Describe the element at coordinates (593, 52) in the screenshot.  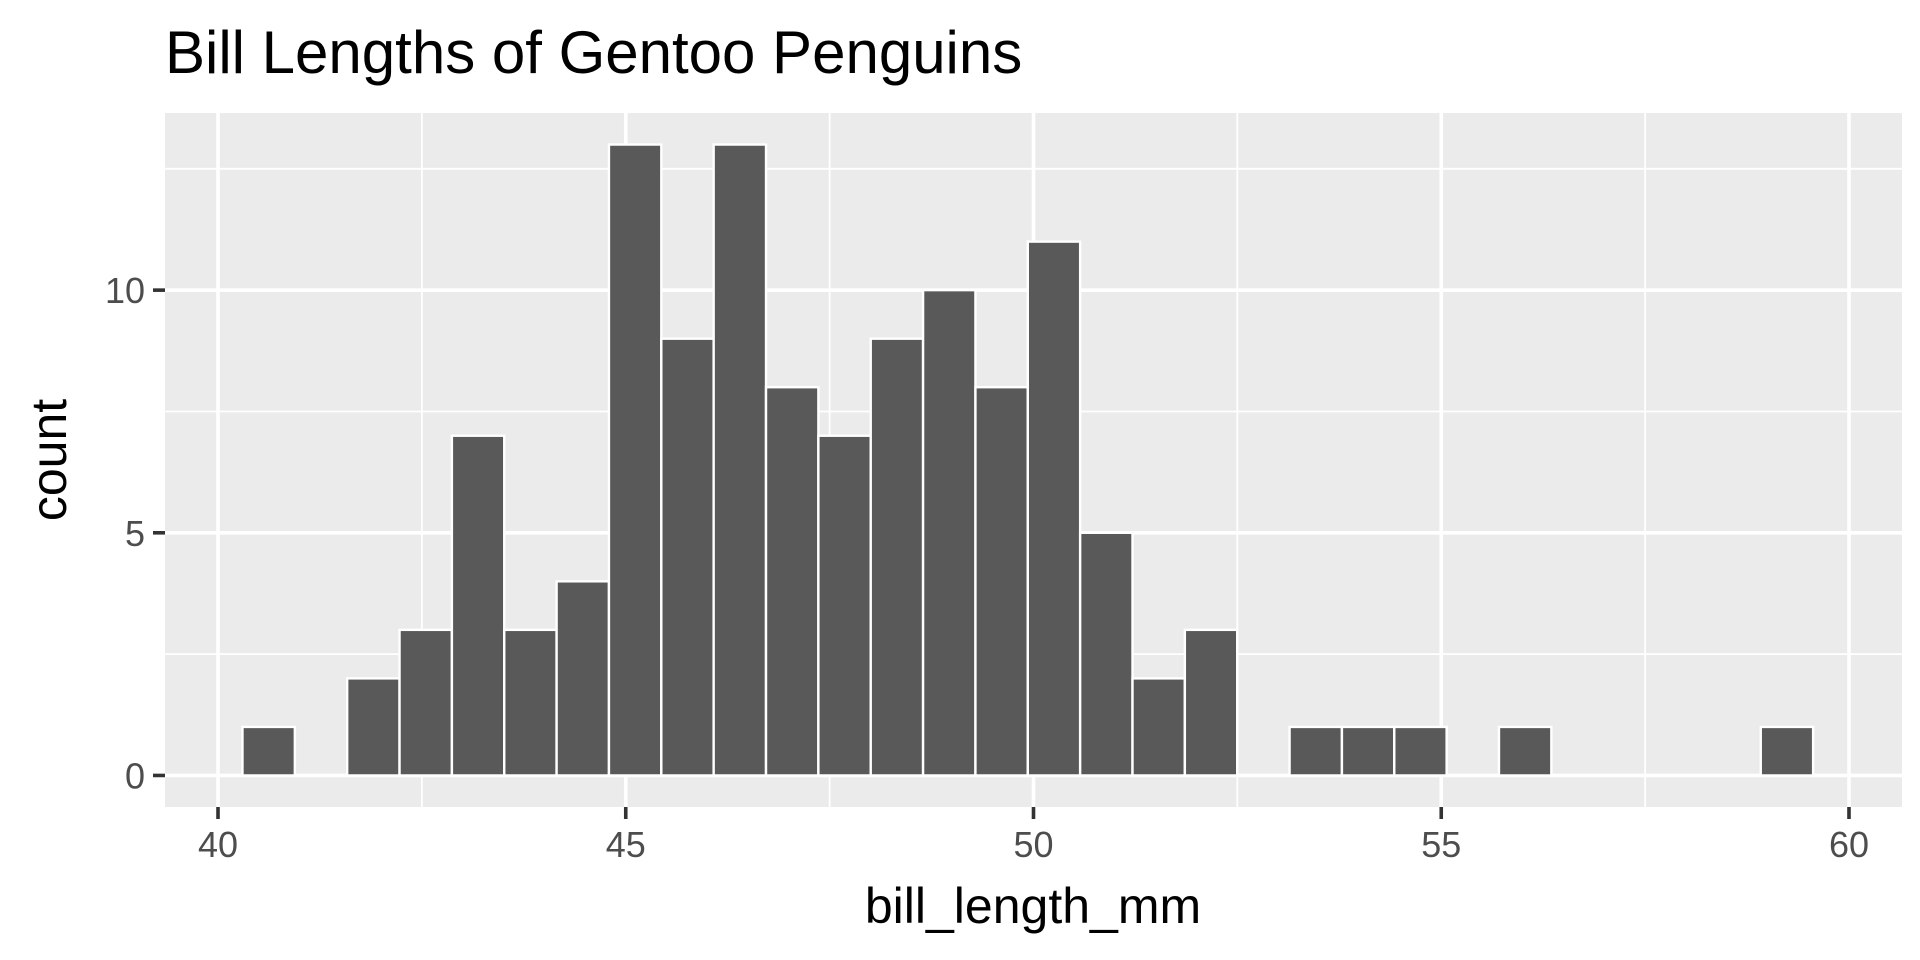
I see `chart-title: Bill Lengths of Gentoo Penguins` at that location.